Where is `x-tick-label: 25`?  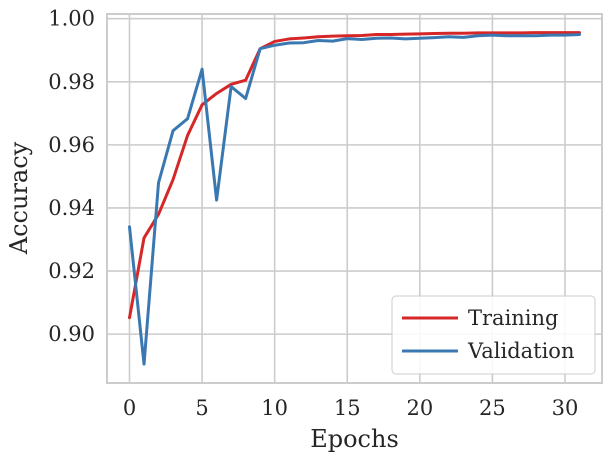 x-tick-label: 25 is located at coordinates (492, 408).